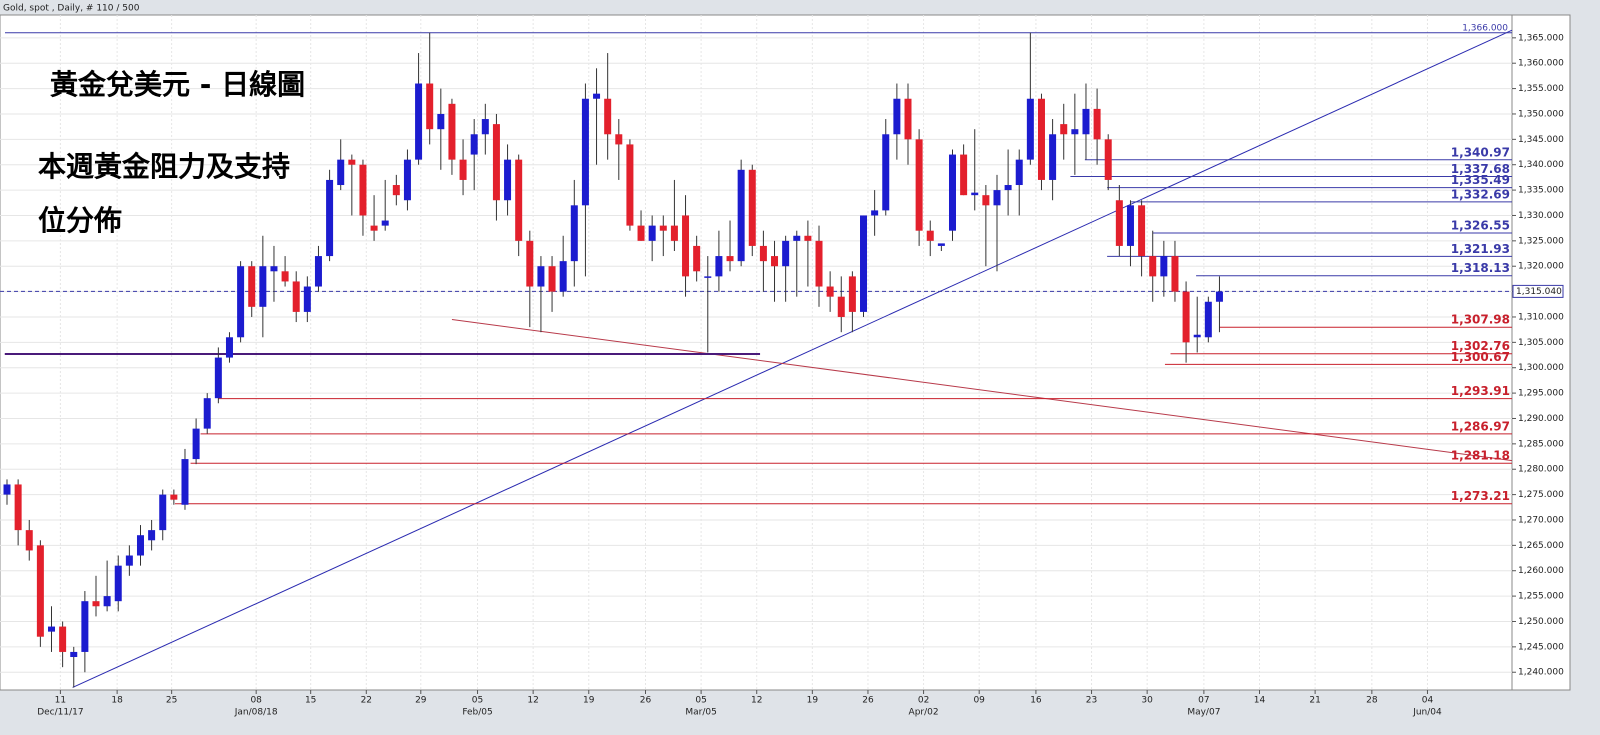 The height and width of the screenshot is (735, 1600). Describe the element at coordinates (1480, 496) in the screenshot. I see `level-label: 1,273.21` at that location.